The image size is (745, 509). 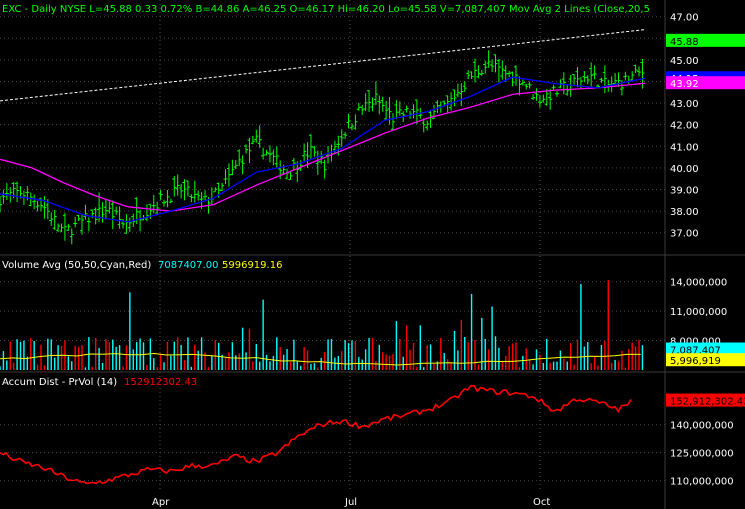 What do you see at coordinates (684, 147) in the screenshot?
I see `price-tick-label: 41.00` at bounding box center [684, 147].